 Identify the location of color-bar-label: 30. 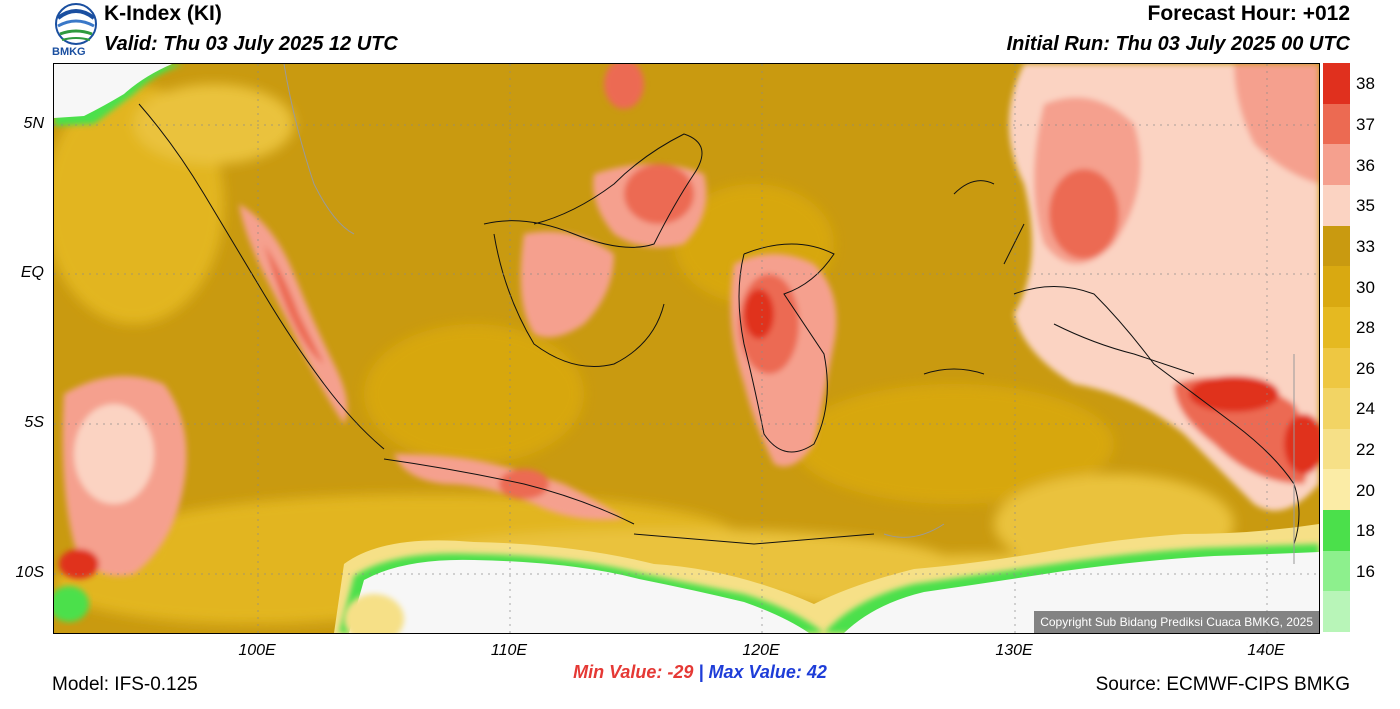
(1365, 287).